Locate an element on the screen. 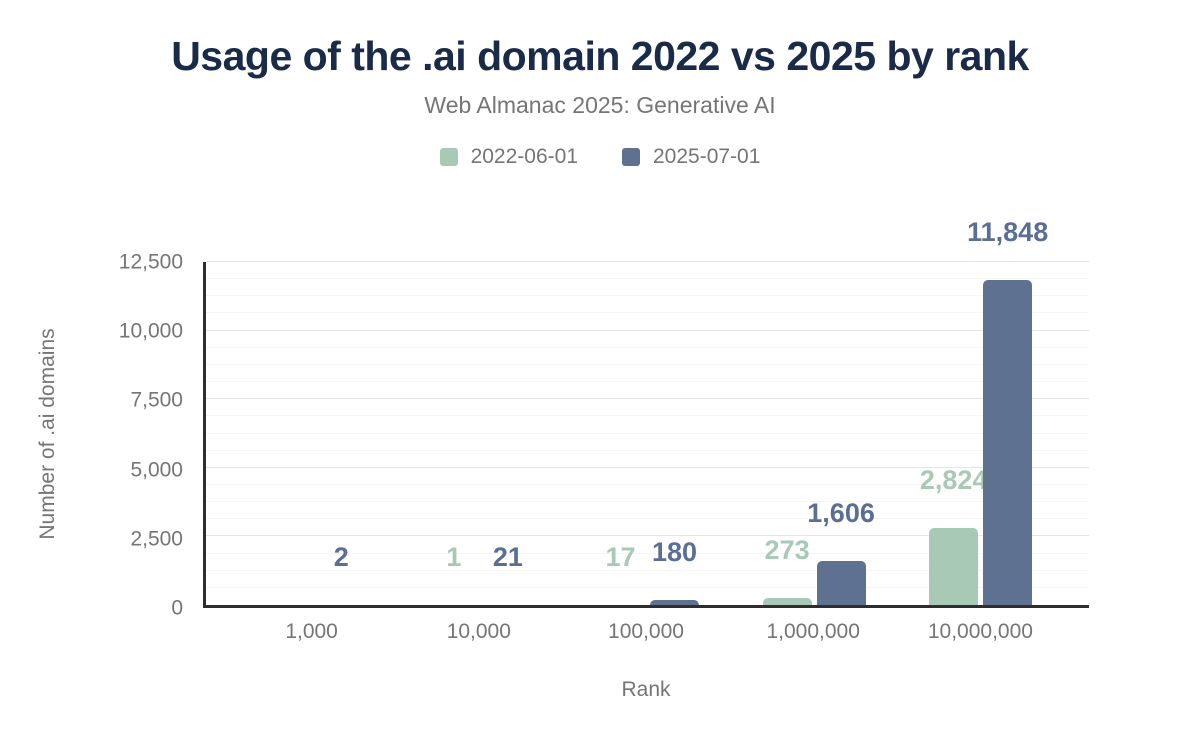 This screenshot has height=742, width=1200. bar-group-s1-c3: 1,606 is located at coordinates (841, 552).